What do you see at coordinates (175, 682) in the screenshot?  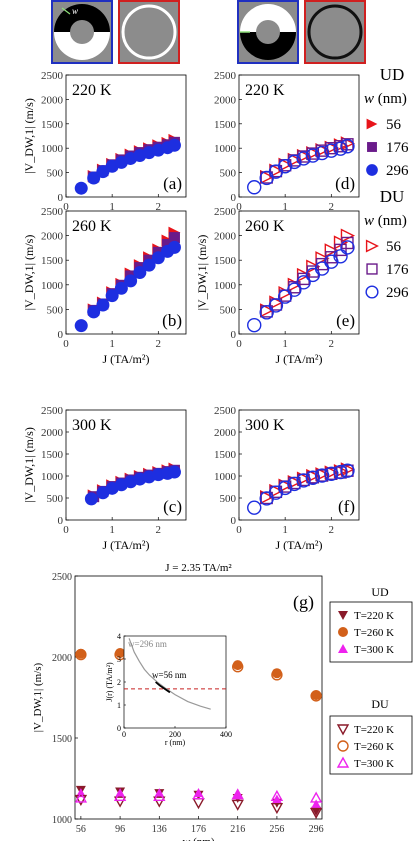 I see `inset-frame` at bounding box center [175, 682].